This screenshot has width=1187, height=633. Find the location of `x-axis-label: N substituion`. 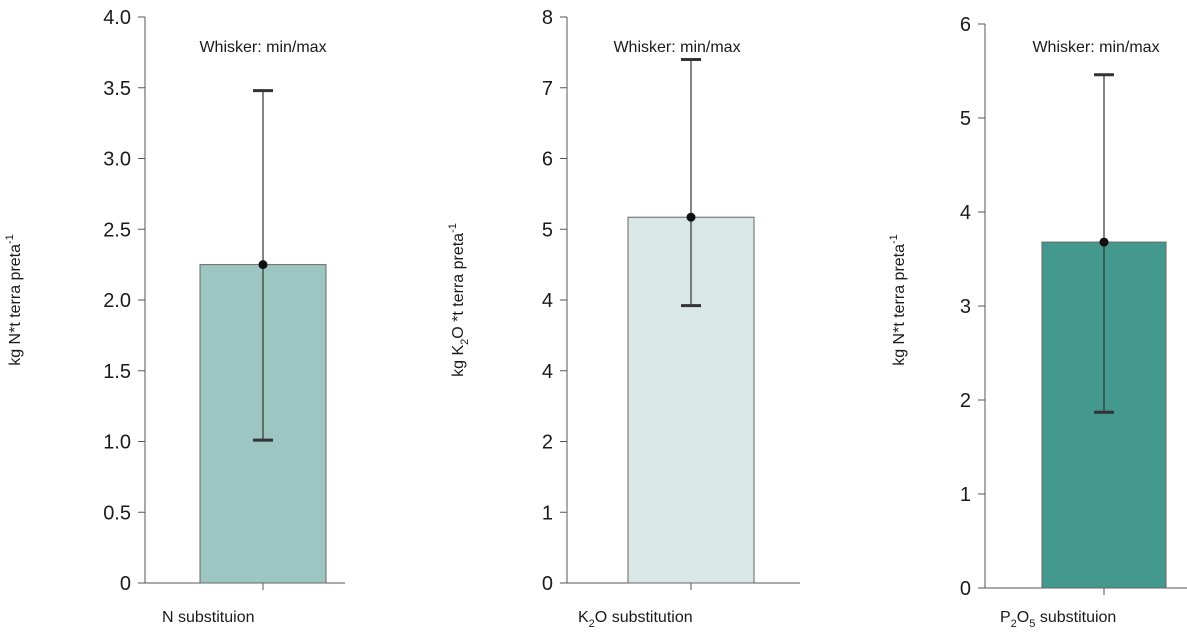

x-axis-label: N substituion is located at coordinates (208, 617).